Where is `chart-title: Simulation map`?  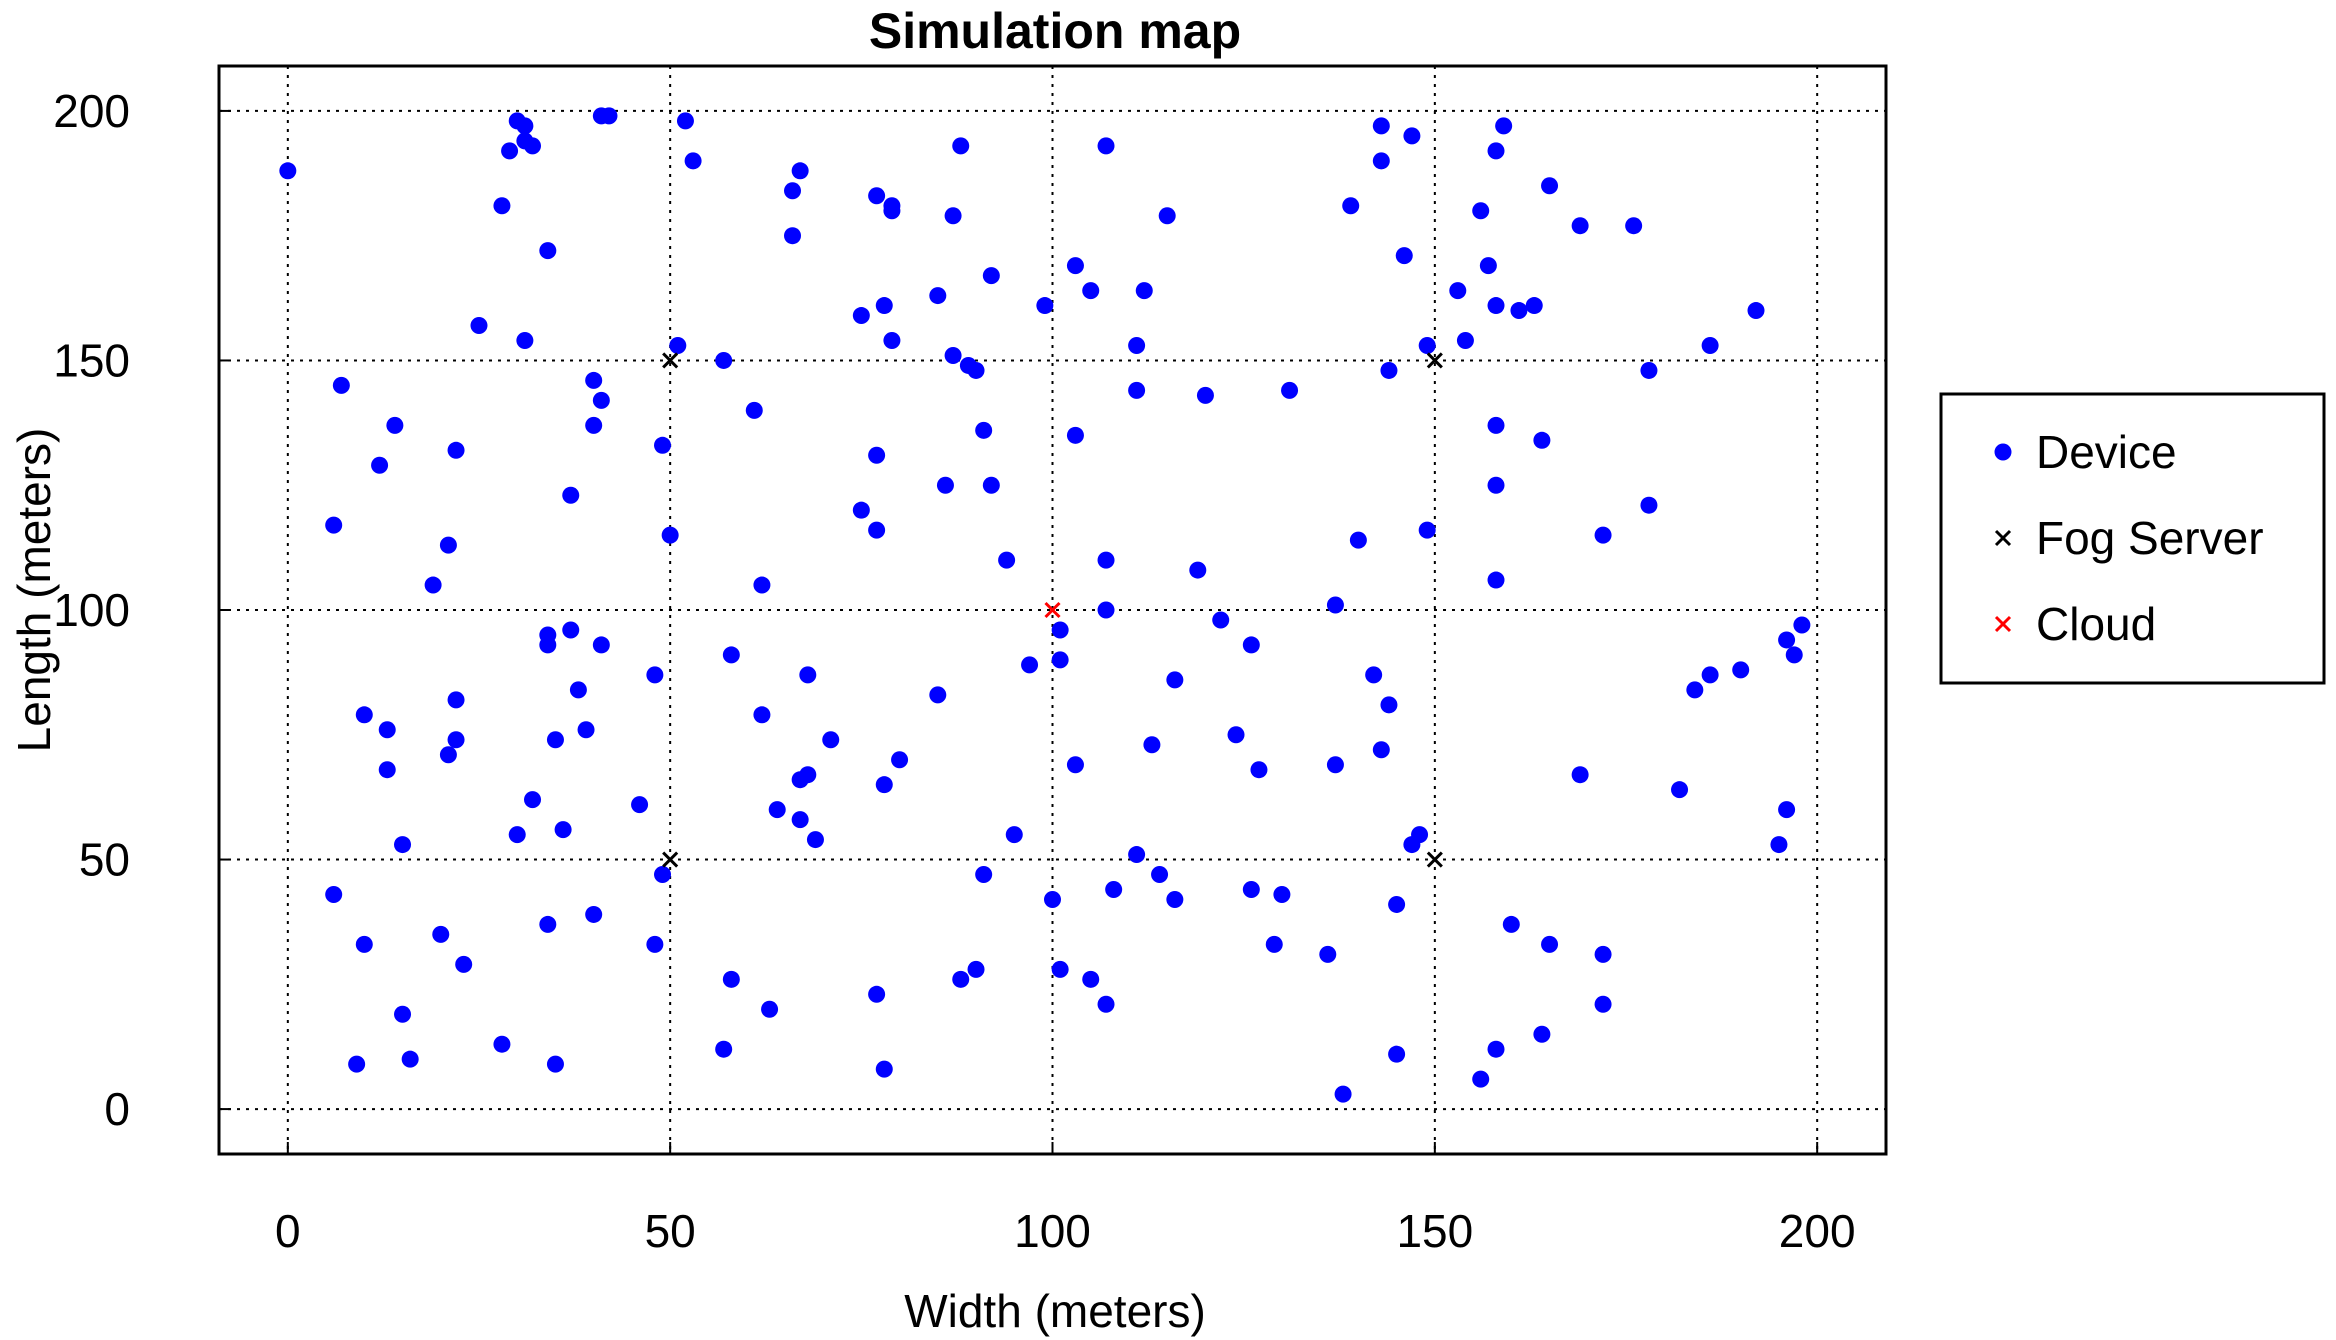 chart-title: Simulation map is located at coordinates (1055, 31).